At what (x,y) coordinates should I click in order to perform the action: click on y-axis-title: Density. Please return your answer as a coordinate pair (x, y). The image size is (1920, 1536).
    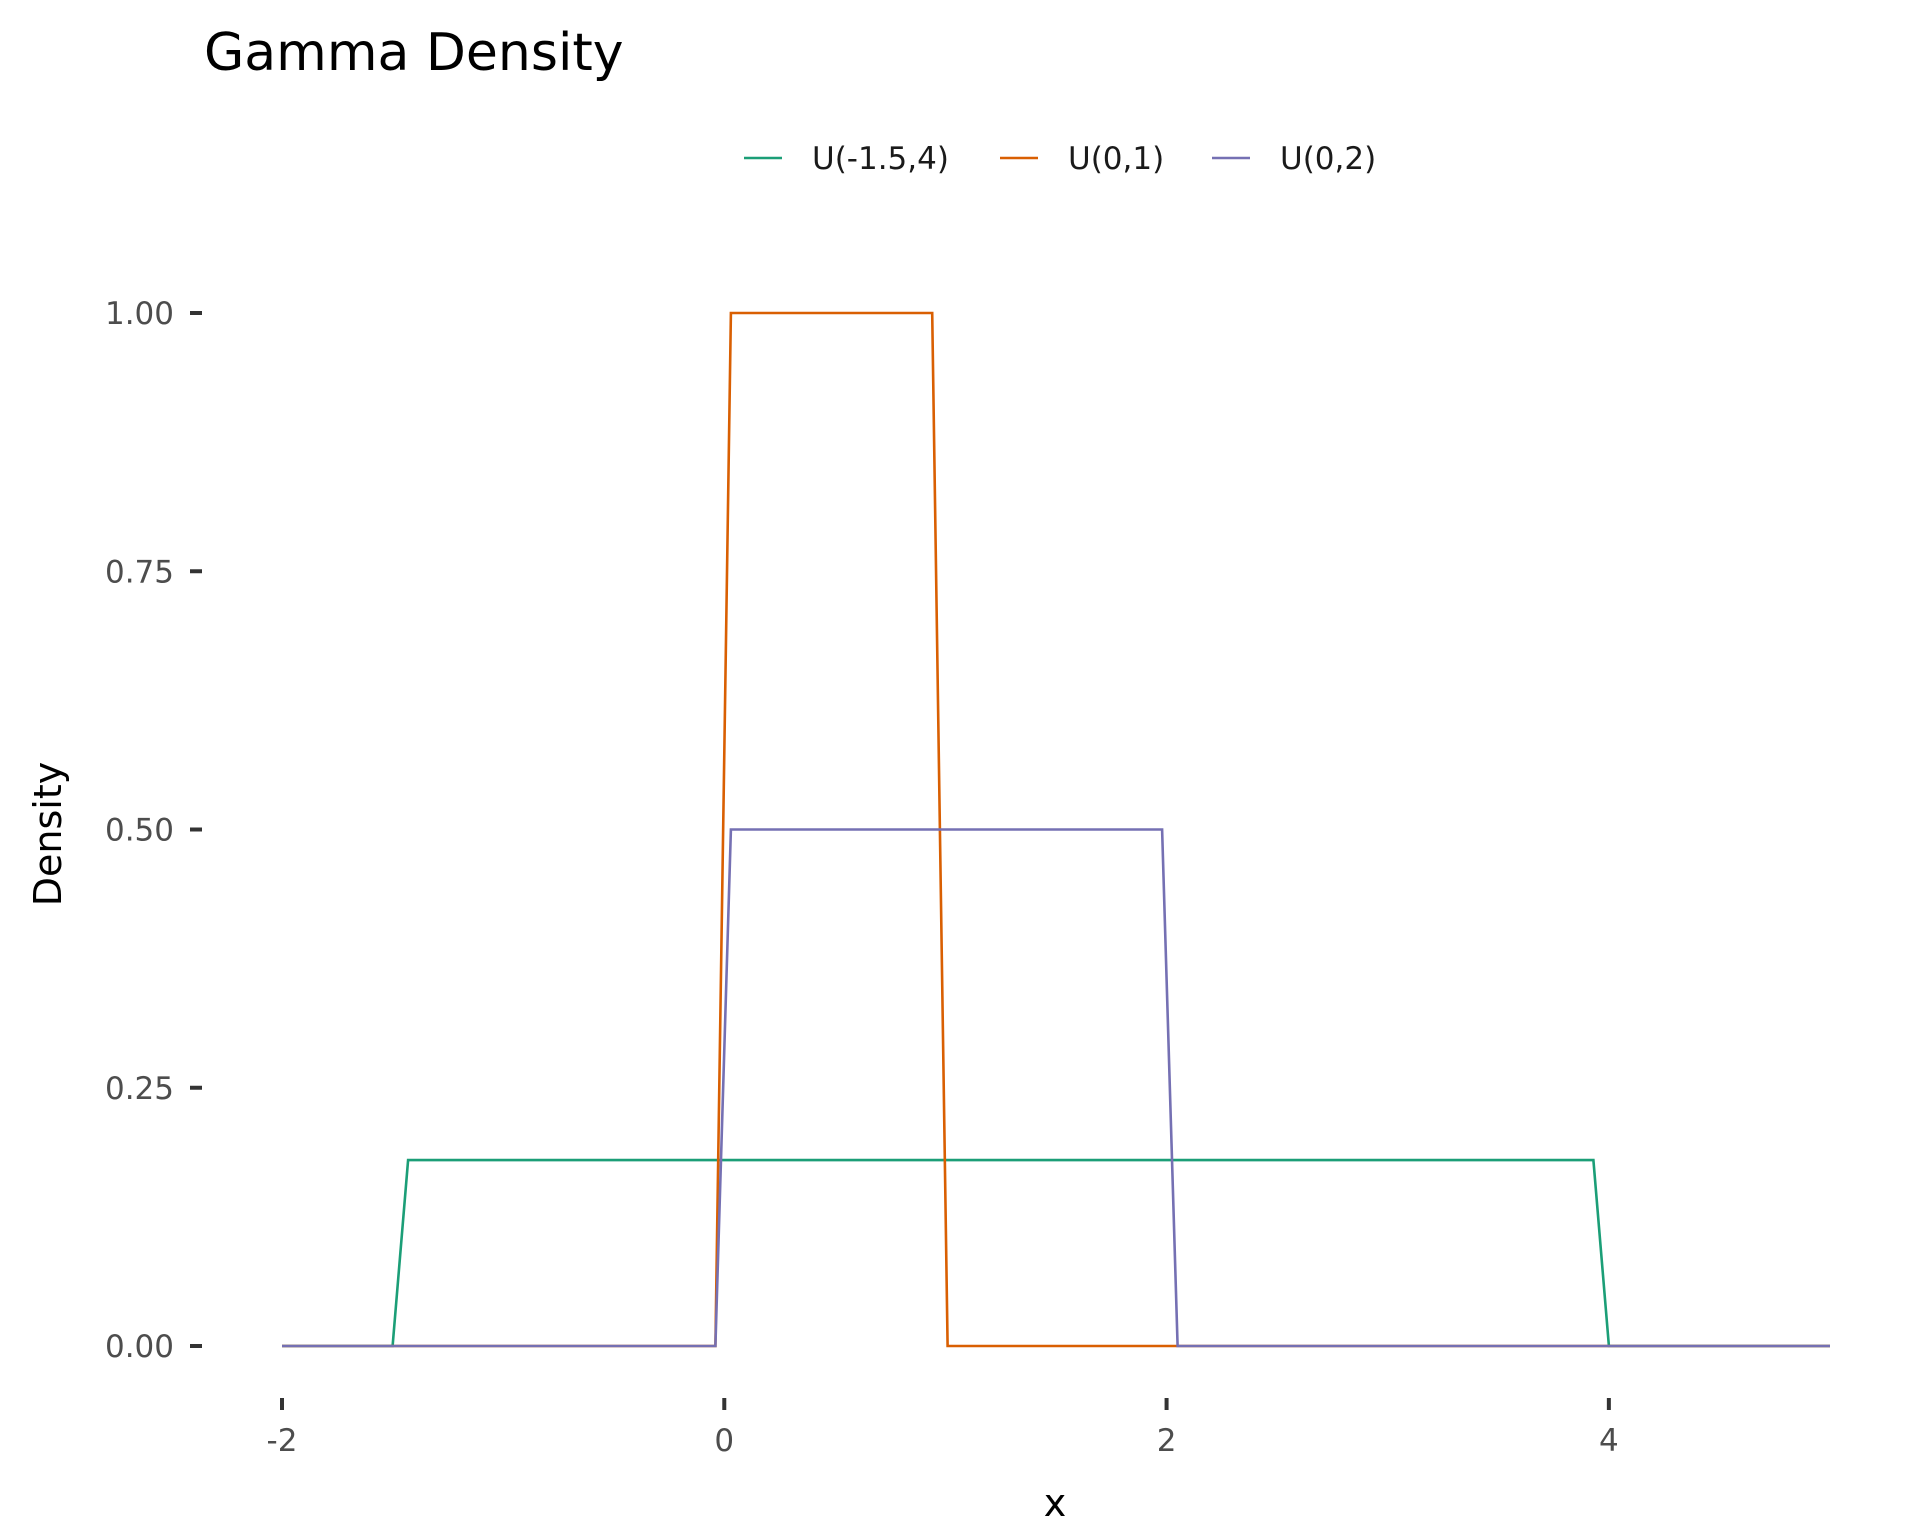
    Looking at the image, I should click on (48, 834).